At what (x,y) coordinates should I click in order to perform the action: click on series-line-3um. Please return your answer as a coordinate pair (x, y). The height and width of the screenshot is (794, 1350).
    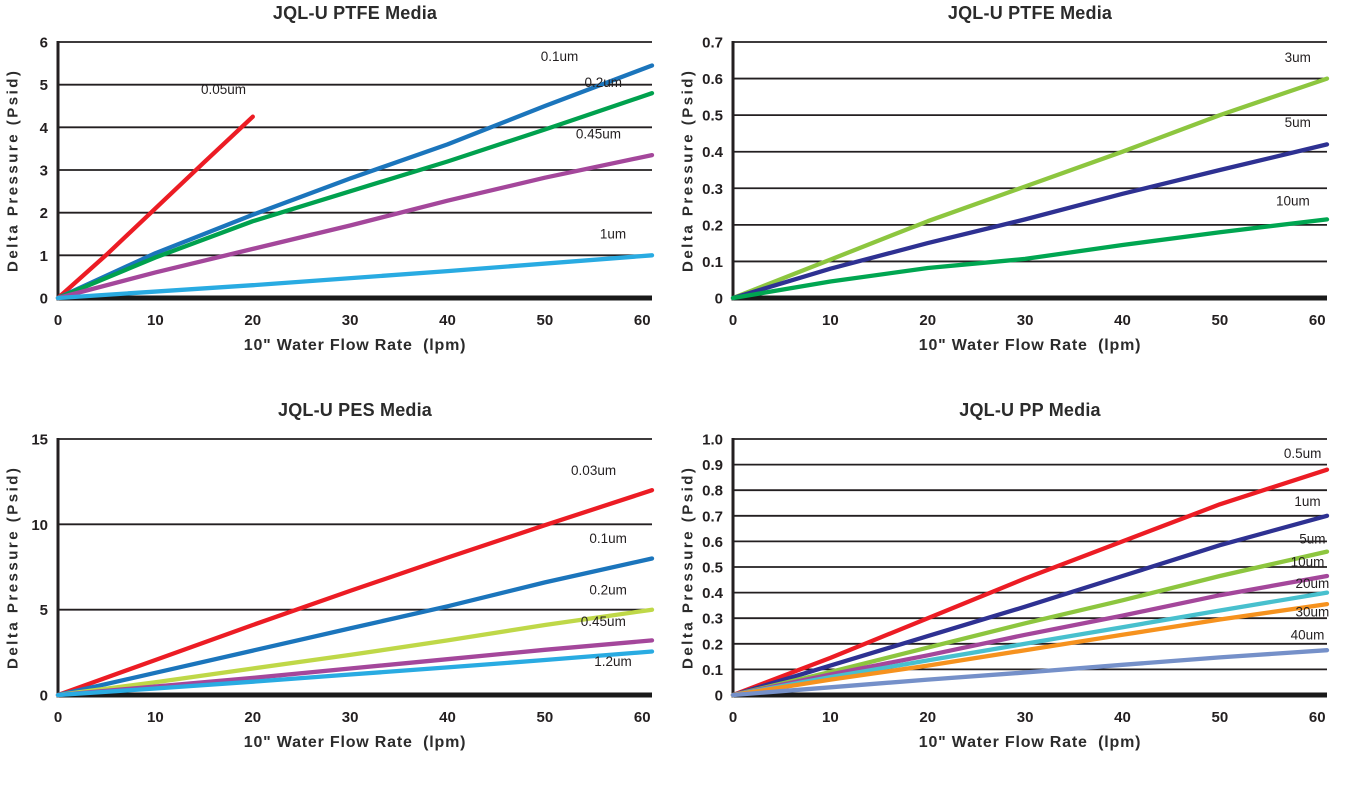
    Looking at the image, I should click on (1030, 188).